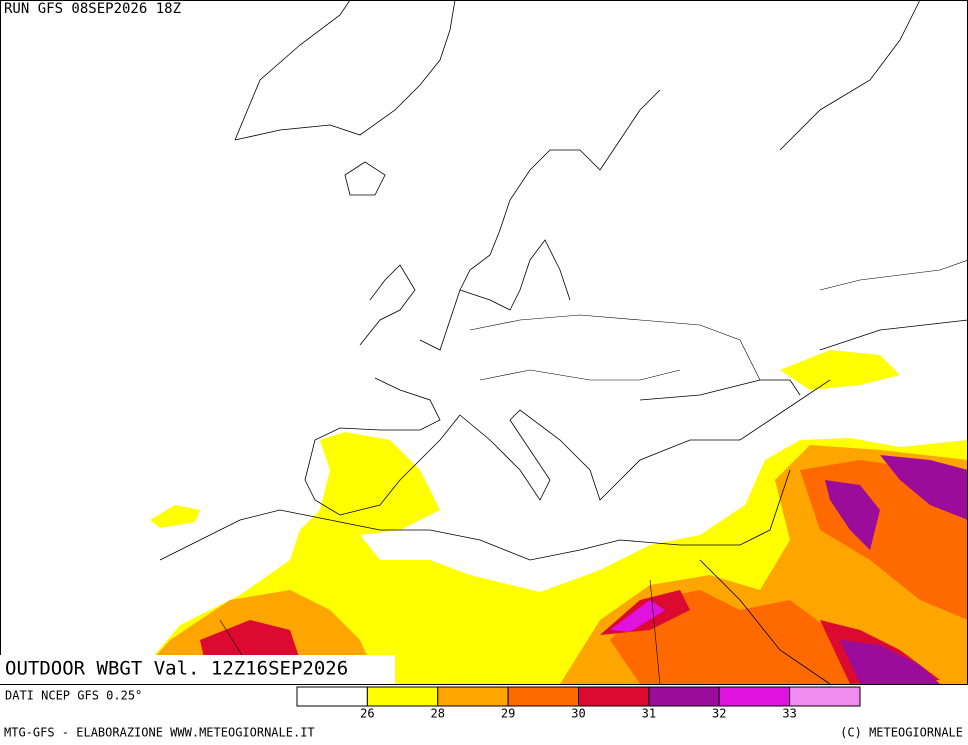  What do you see at coordinates (367, 714) in the screenshot?
I see `legend-tick-label: 26` at bounding box center [367, 714].